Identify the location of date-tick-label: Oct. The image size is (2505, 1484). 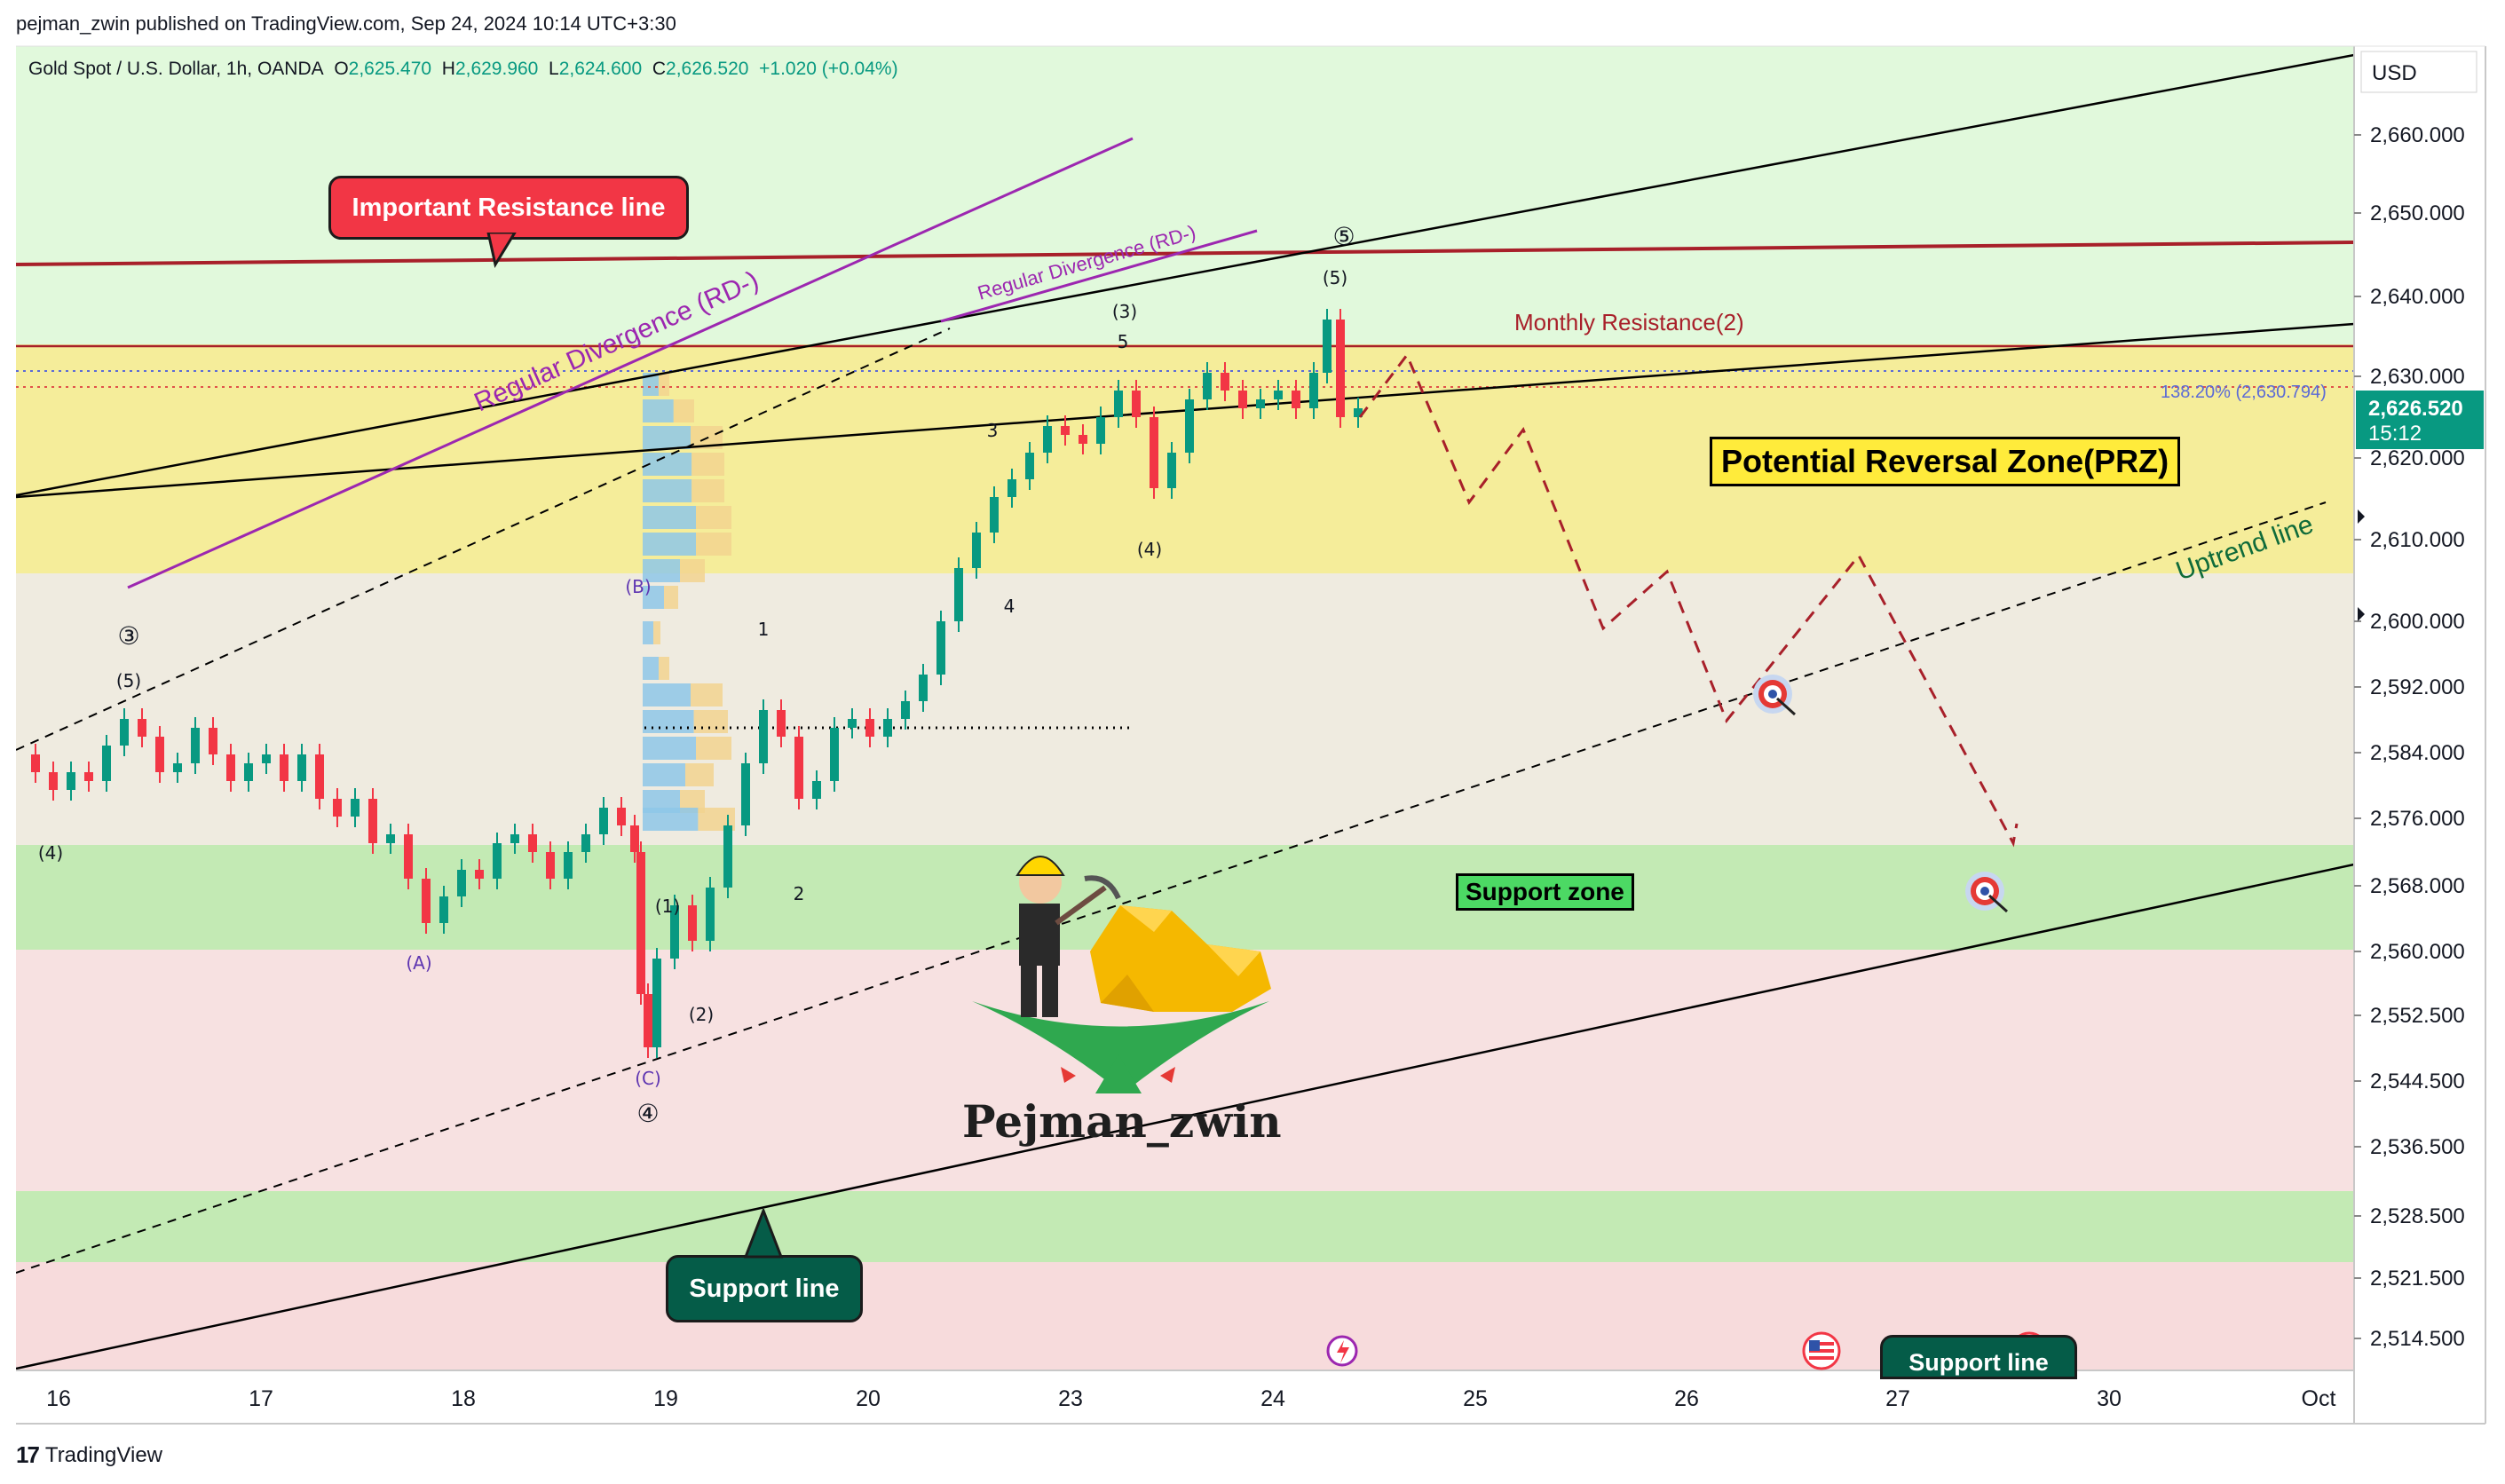
(2319, 1399).